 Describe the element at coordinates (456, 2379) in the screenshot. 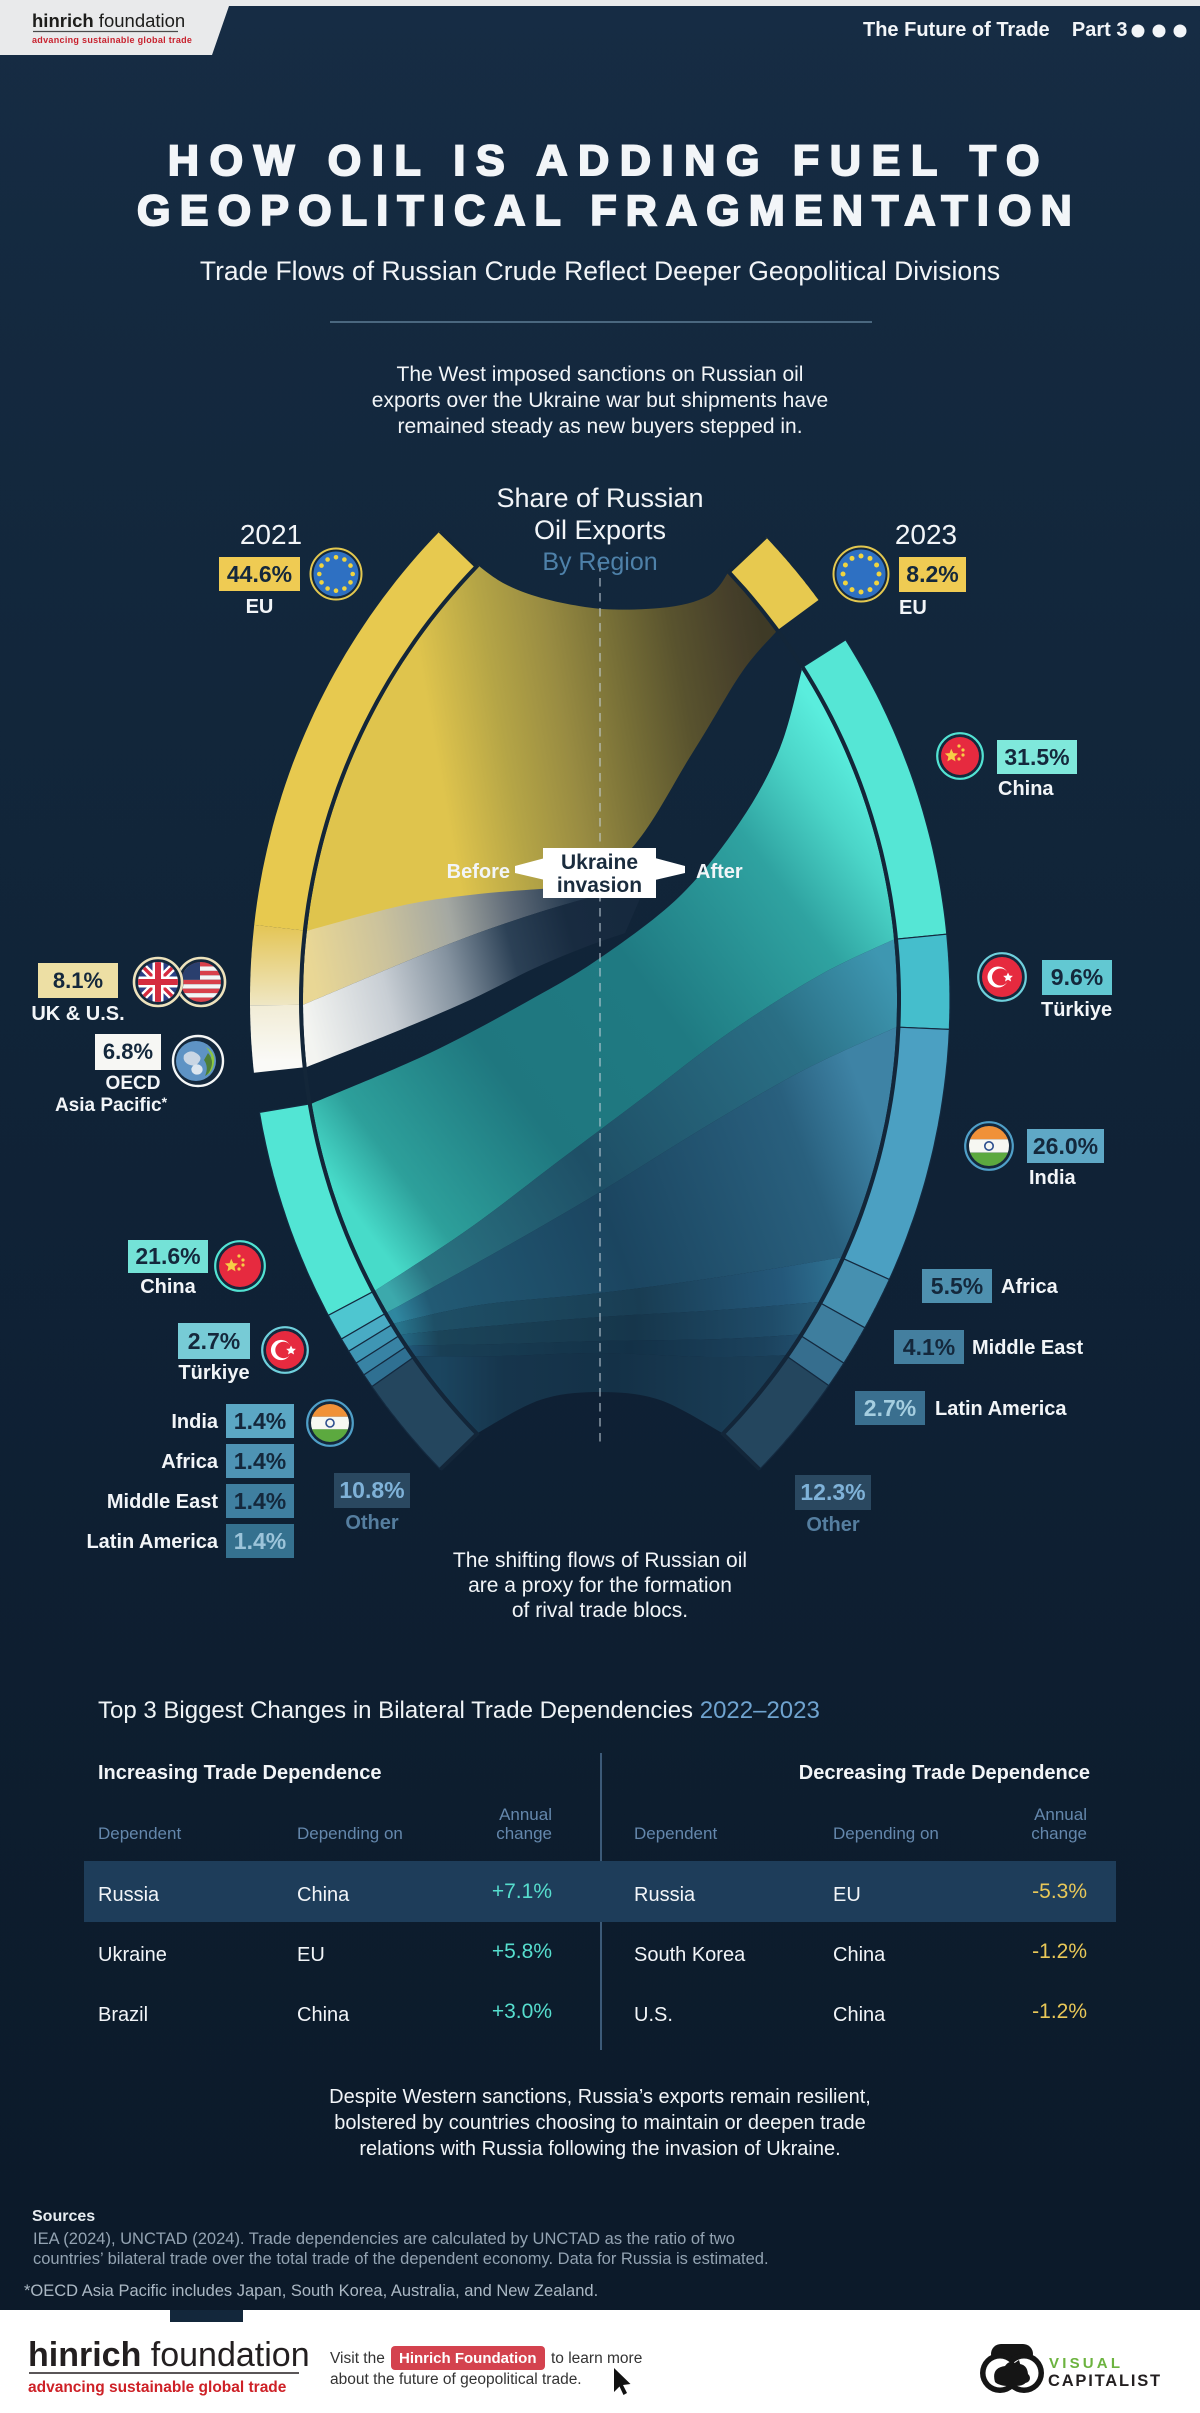

I see `svg-text:about the future of geopolitic: about the future of geopolitical trade.` at that location.